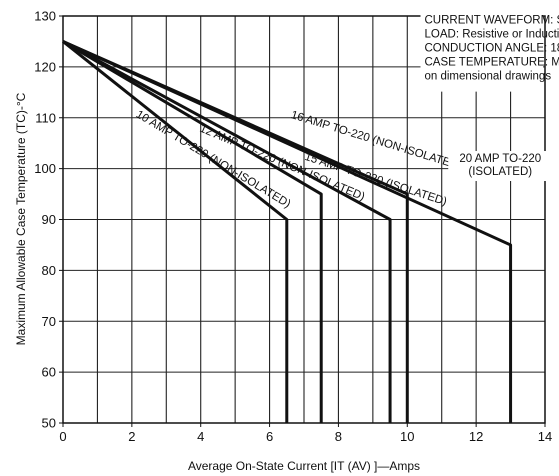 The image size is (559, 476). What do you see at coordinates (45, 168) in the screenshot?
I see `y-tick-label: 100` at bounding box center [45, 168].